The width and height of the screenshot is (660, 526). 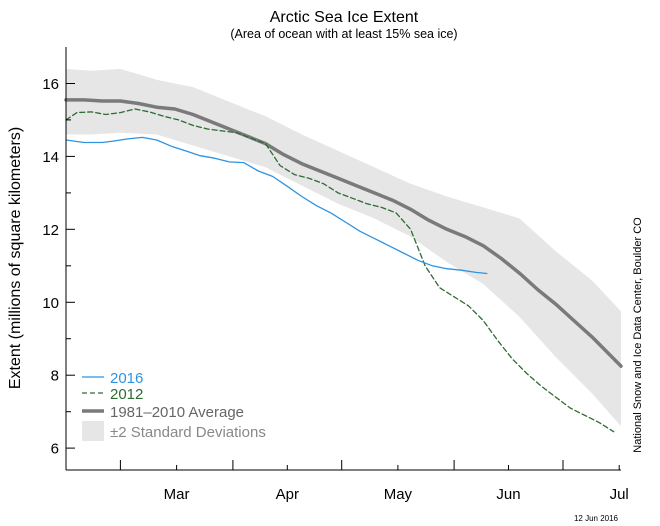 I want to click on x-tick-label: Mar, so click(x=177, y=494).